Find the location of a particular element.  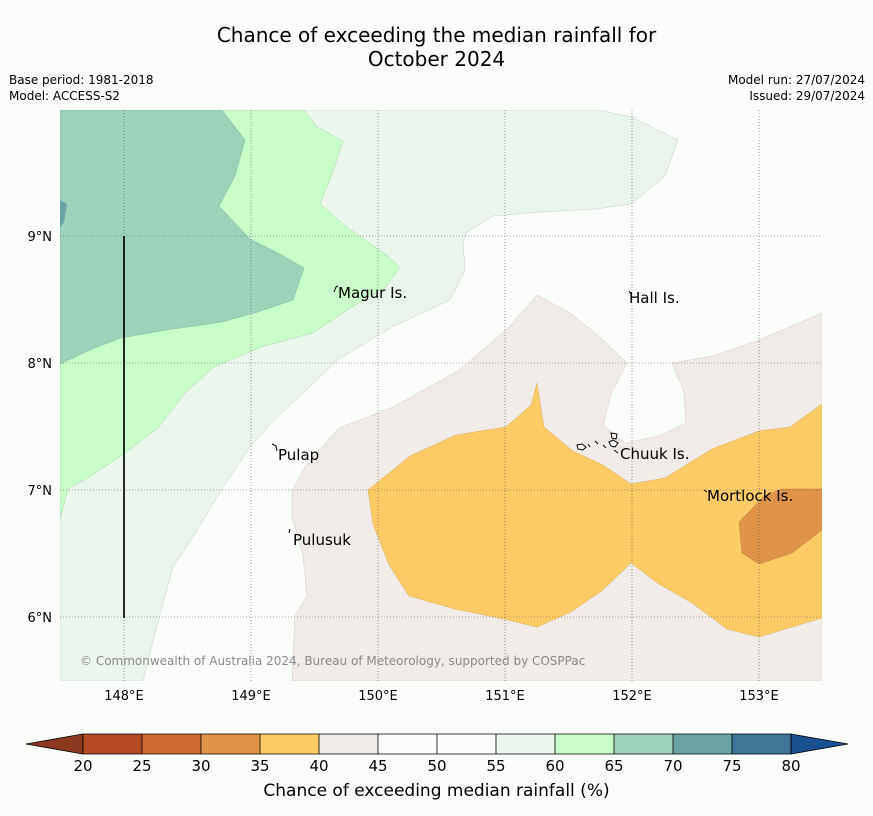

lon-tick-labels: 148°E 149°E 150°E 151°E 152°E 153°E is located at coordinates (441, 696).